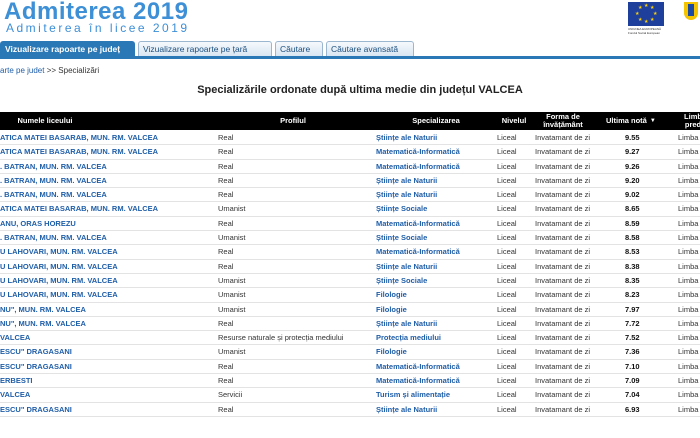 Image resolution: width=700 pixels, height=438 pixels. What do you see at coordinates (413, 395) in the screenshot?
I see `specialization-link: Turism și alimentație` at bounding box center [413, 395].